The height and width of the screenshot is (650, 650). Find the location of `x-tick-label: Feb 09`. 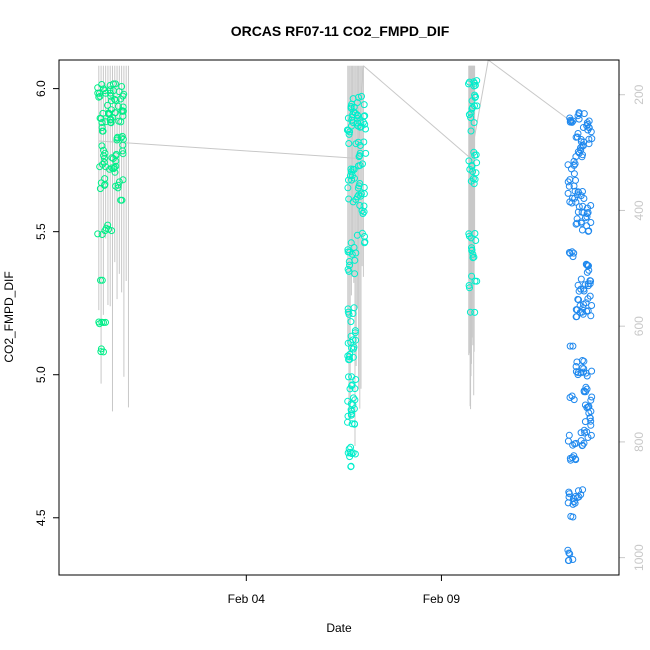

x-tick-label: Feb 09 is located at coordinates (442, 599).